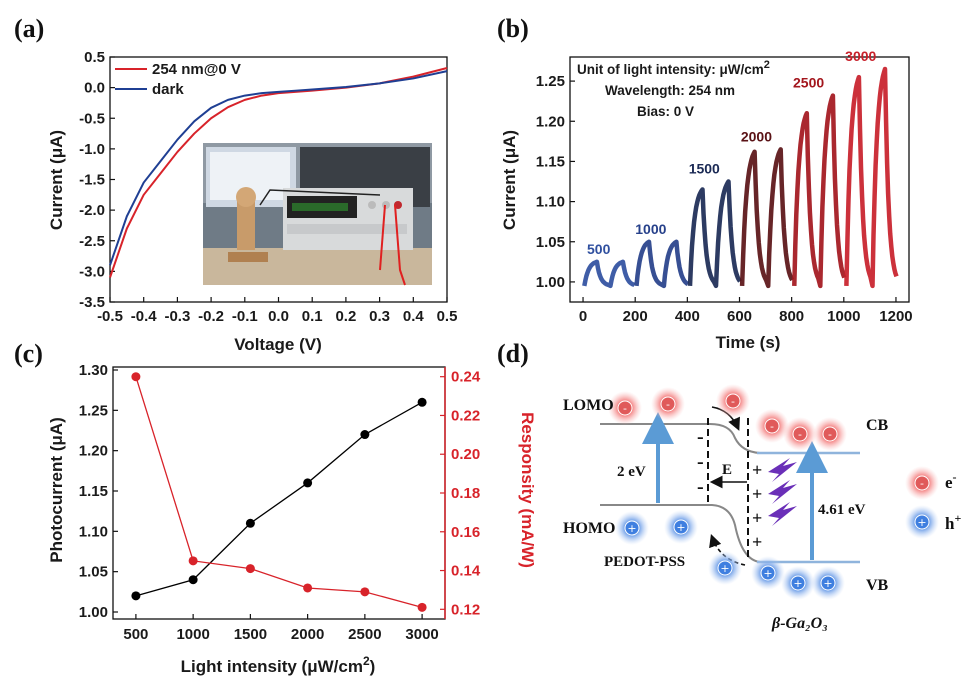 Image resolution: width=973 pixels, height=682 pixels. I want to click on hole-symbol: +, so click(767, 573).